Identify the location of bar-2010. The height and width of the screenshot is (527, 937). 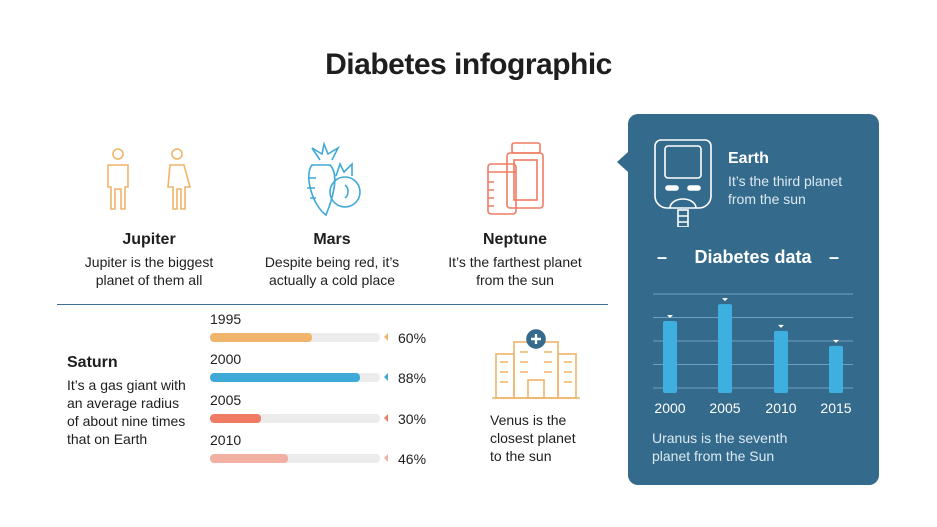
(781, 361).